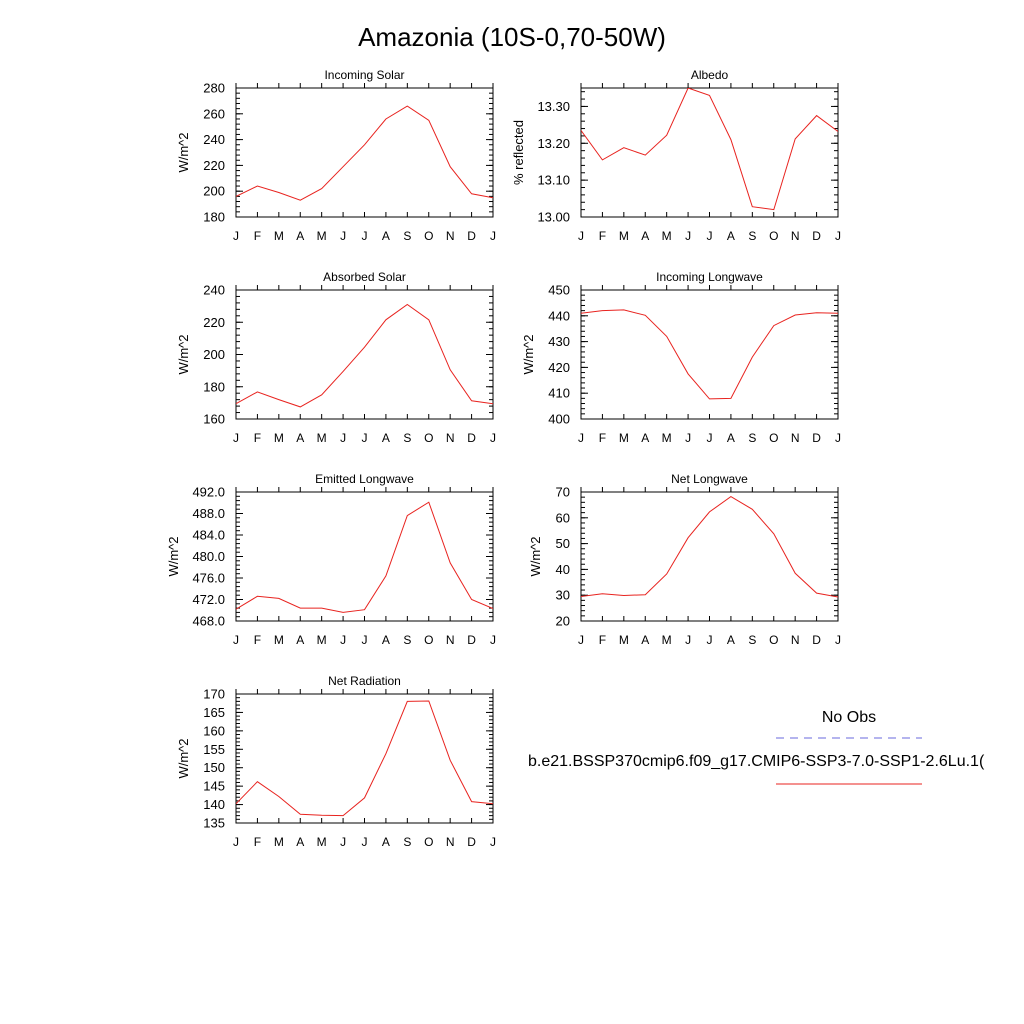 Image resolution: width=1024 pixels, height=1024 pixels. What do you see at coordinates (214, 113) in the screenshot?
I see `y-tick-label: 260` at bounding box center [214, 113].